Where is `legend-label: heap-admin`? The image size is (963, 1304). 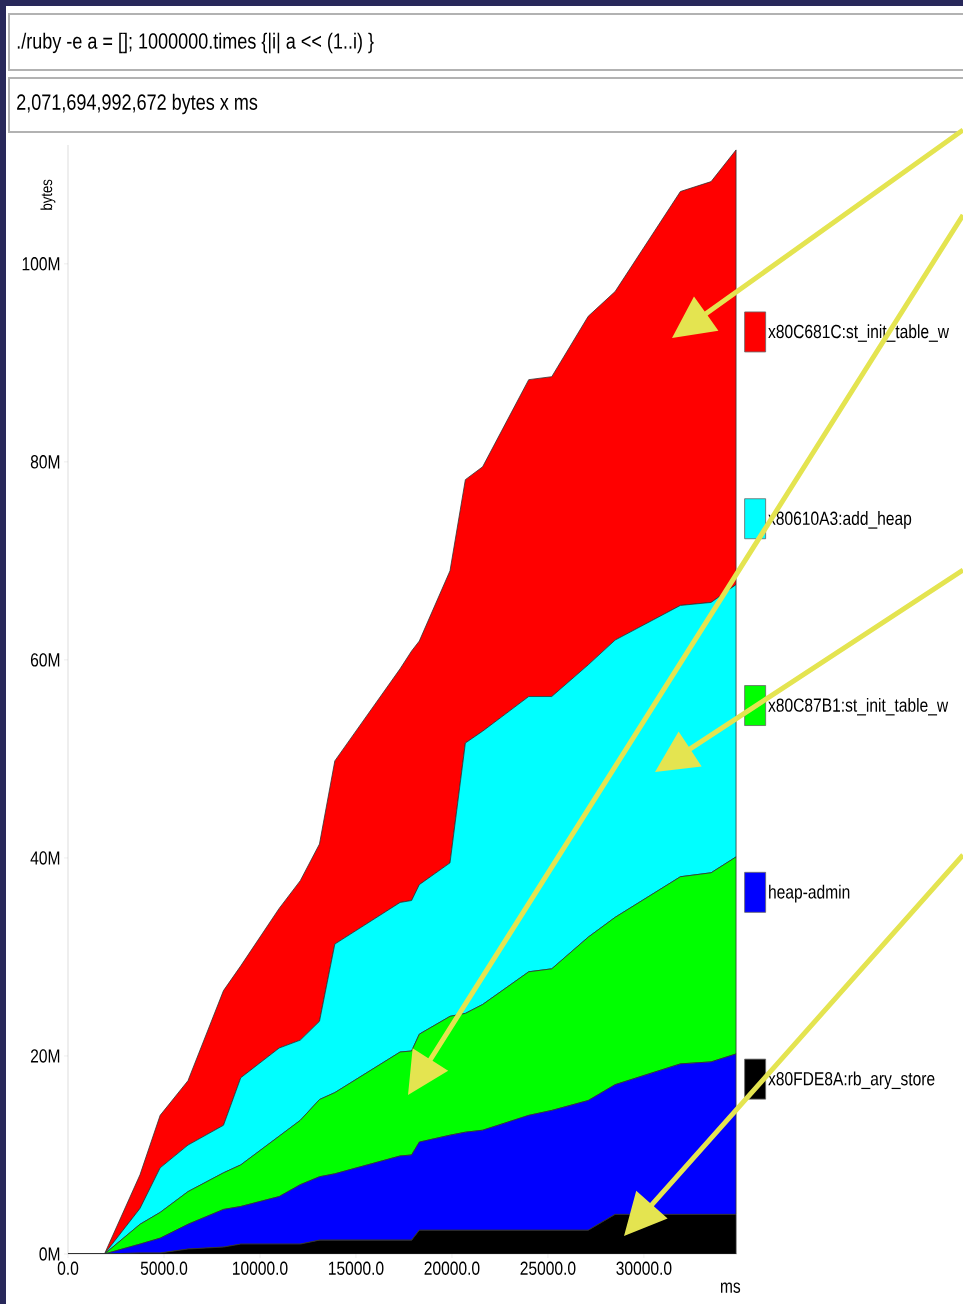
legend-label: heap-admin is located at coordinates (809, 893).